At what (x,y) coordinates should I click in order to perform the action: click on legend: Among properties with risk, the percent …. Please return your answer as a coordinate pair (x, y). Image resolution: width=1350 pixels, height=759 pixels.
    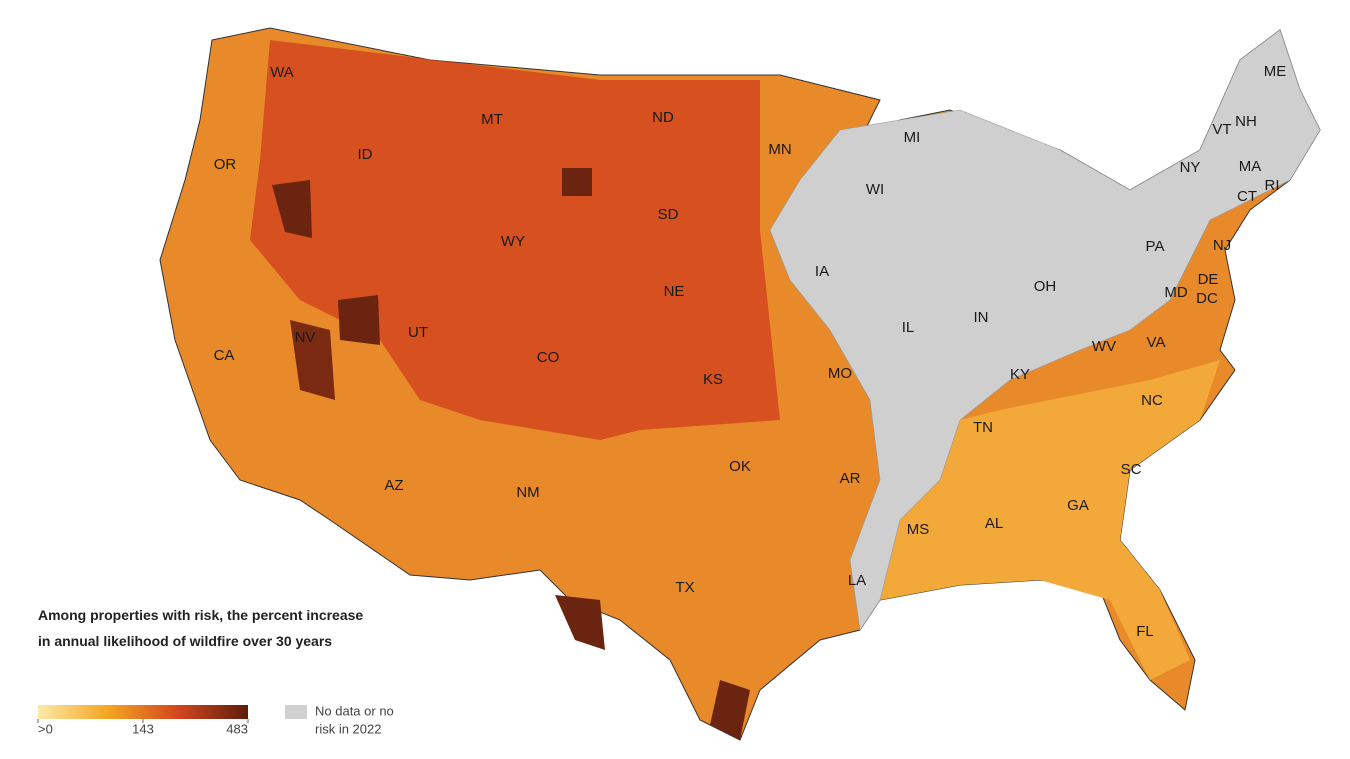
    Looking at the image, I should click on (215, 672).